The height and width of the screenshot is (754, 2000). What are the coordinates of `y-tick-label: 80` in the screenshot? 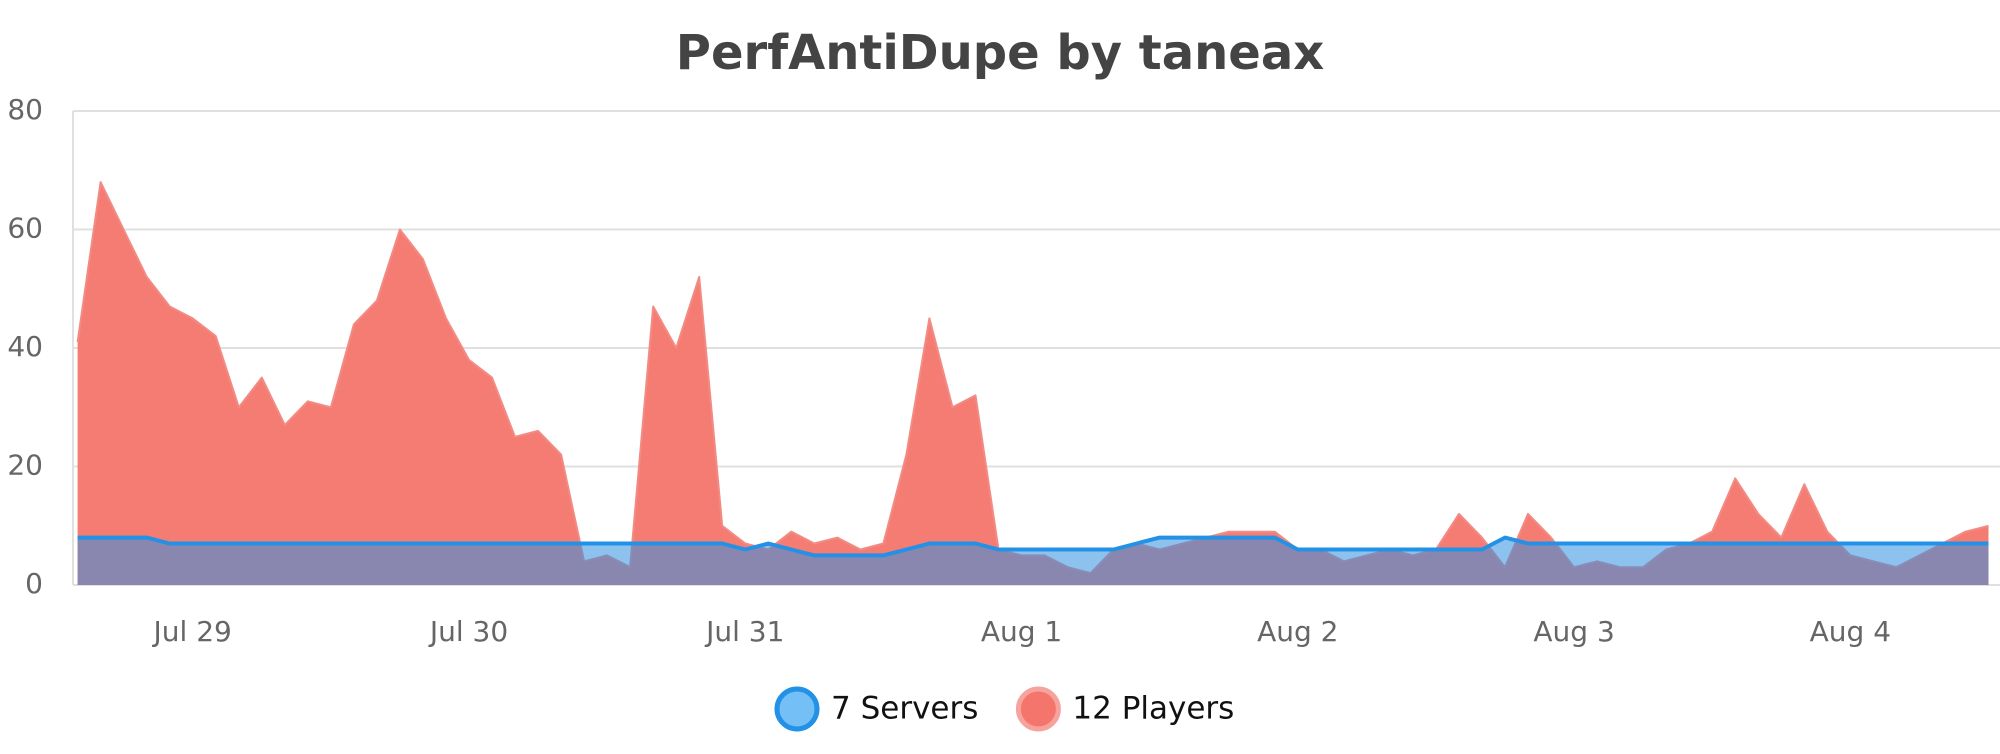 It's located at (25, 109).